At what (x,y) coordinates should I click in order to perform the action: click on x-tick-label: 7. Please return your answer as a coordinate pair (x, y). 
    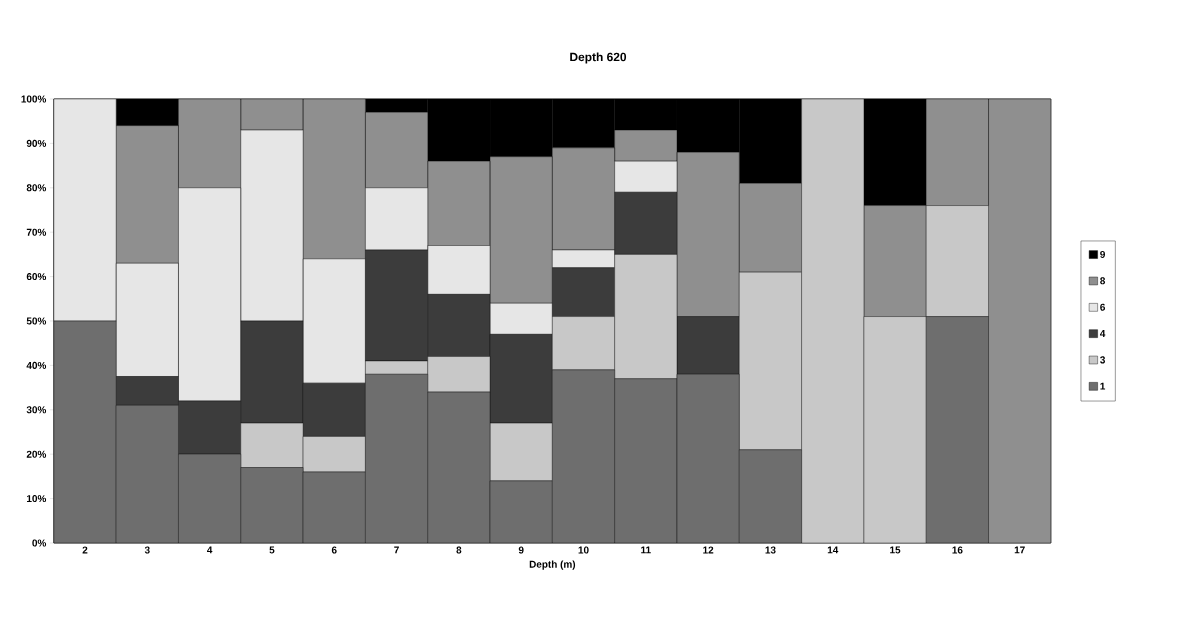
    Looking at the image, I should click on (396, 550).